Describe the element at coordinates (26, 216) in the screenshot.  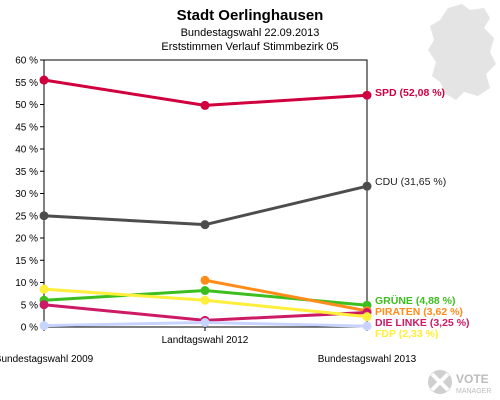
I see `y-tick-label: 25 %` at that location.